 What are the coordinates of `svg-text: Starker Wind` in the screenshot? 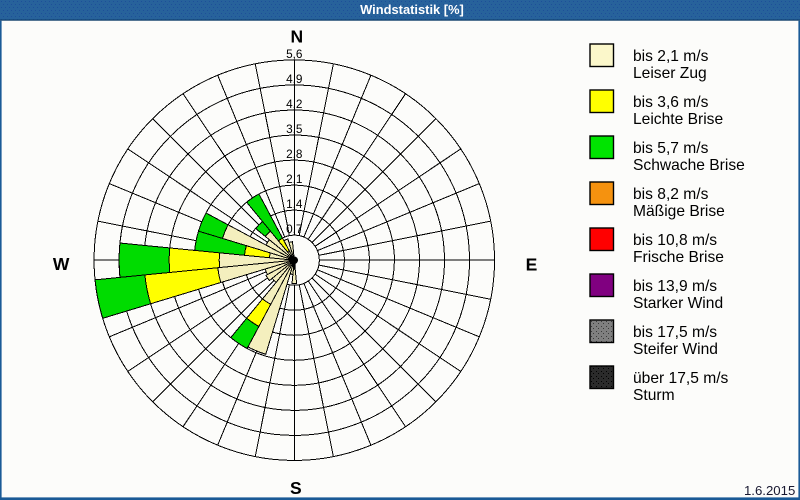 It's located at (678, 303).